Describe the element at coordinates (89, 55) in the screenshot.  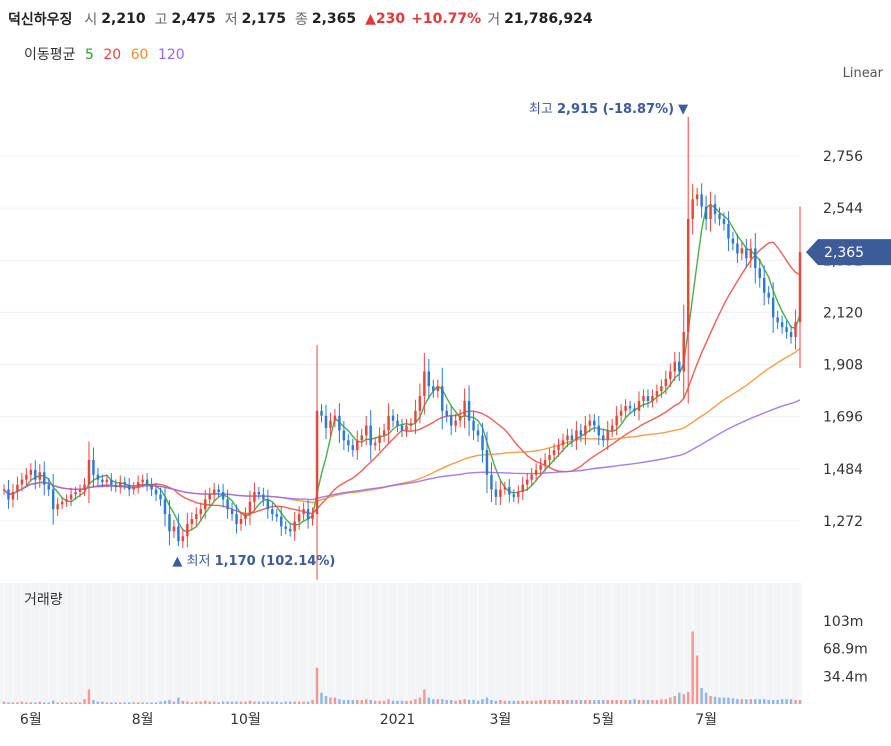
I see `ma-legend-5: 5` at that location.